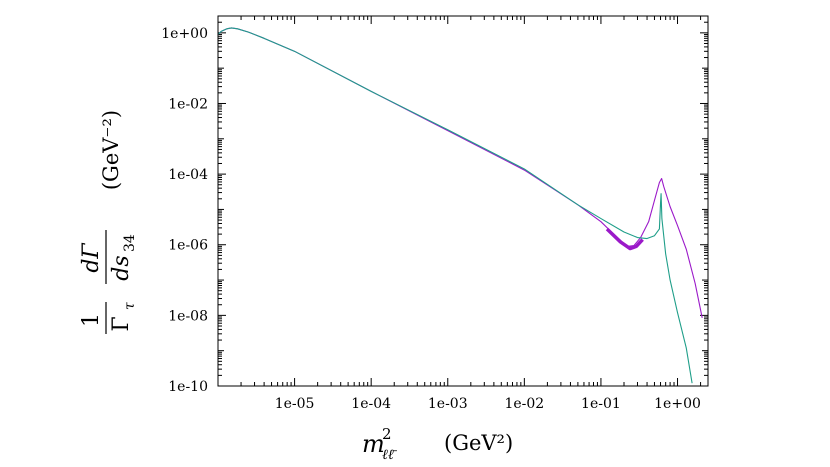 The height and width of the screenshot is (467, 830). Describe the element at coordinates (111, 150) in the screenshot. I see `y-label-unit: (GeV⁻²)` at that location.